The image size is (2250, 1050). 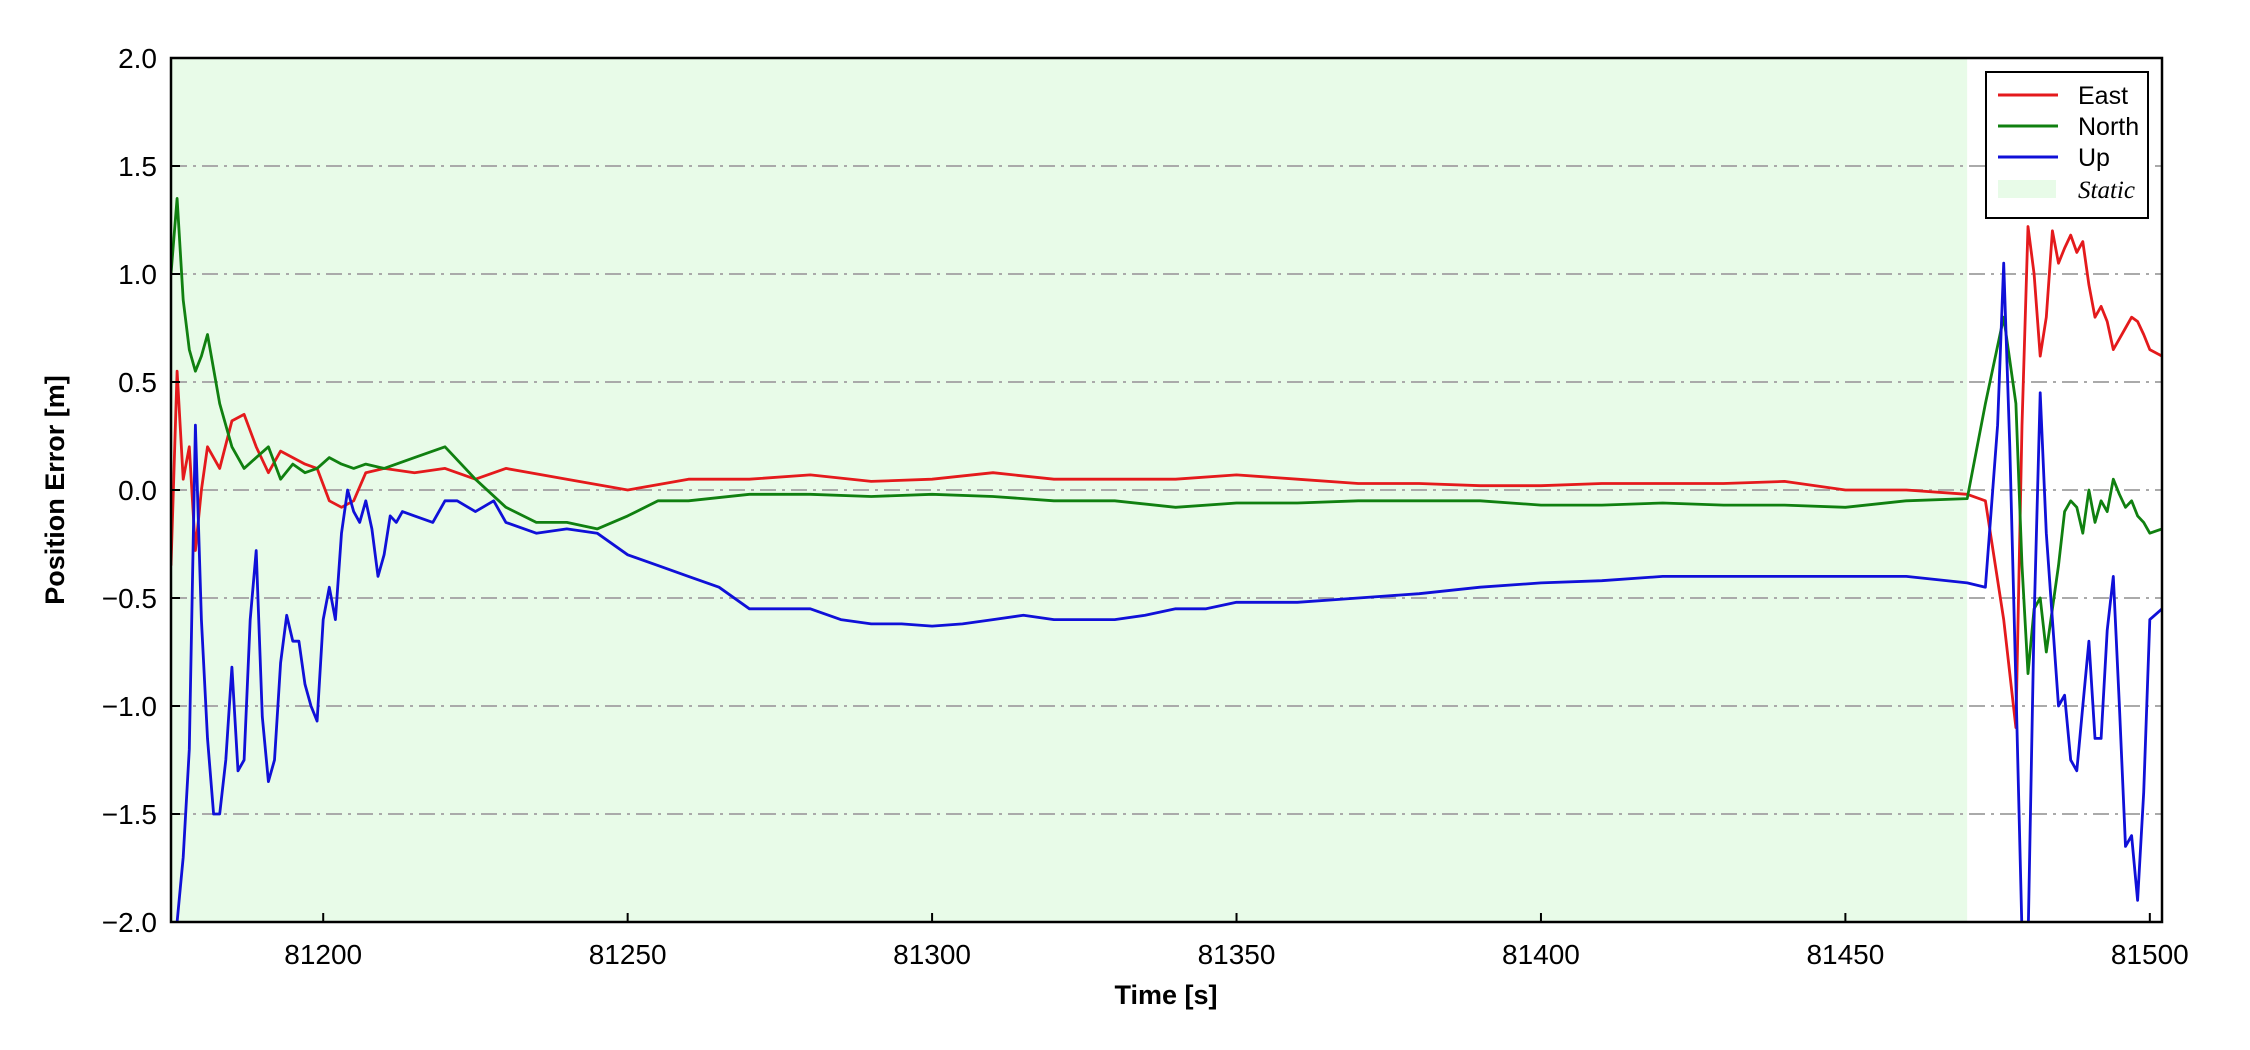 I want to click on x-tick-label-1: 81250, so click(x=628, y=954).